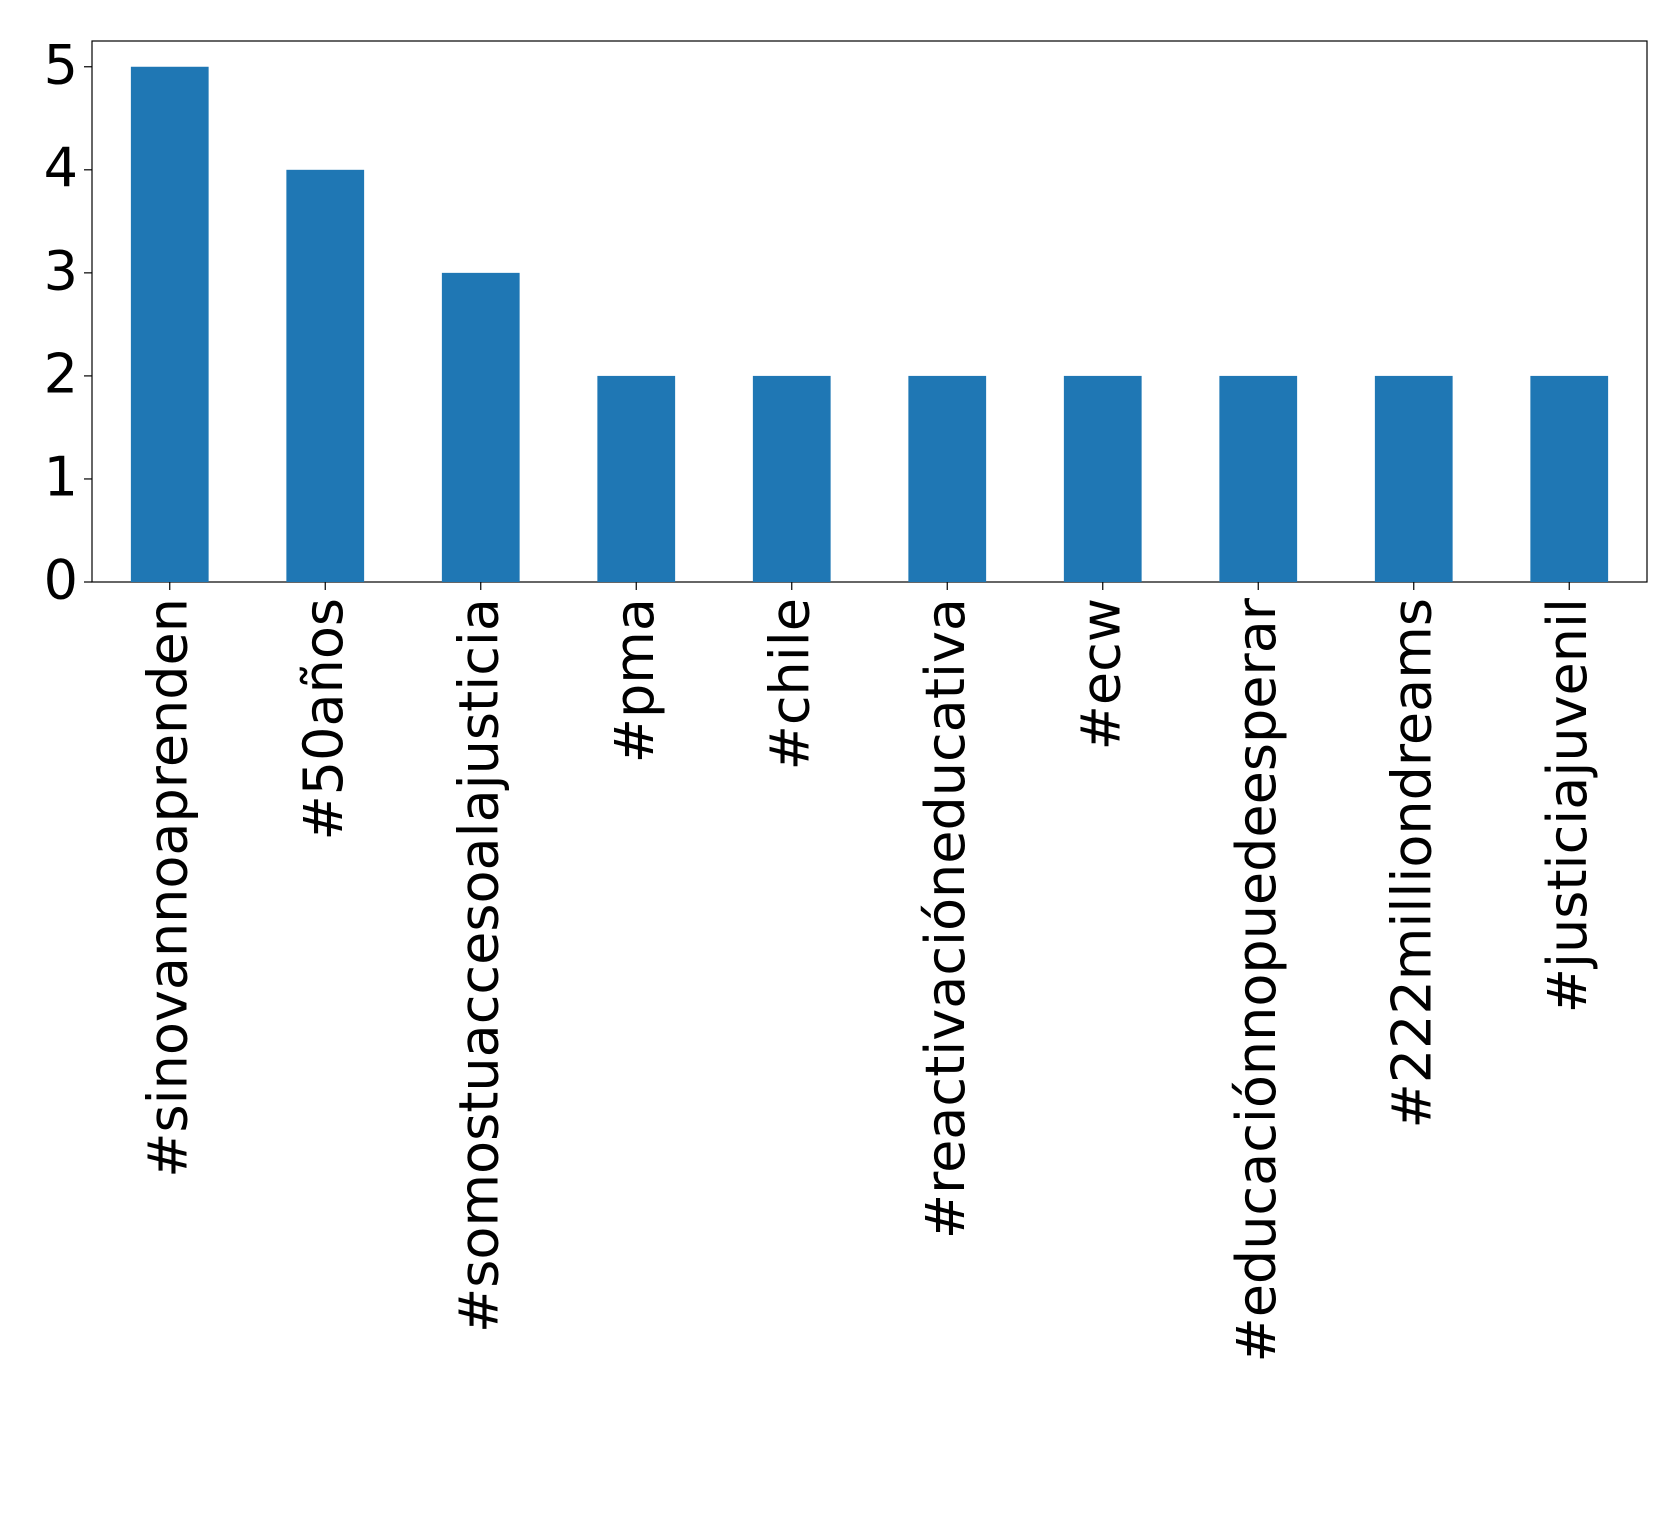  I want to click on x-tick-label: #pma, so click(634, 680).